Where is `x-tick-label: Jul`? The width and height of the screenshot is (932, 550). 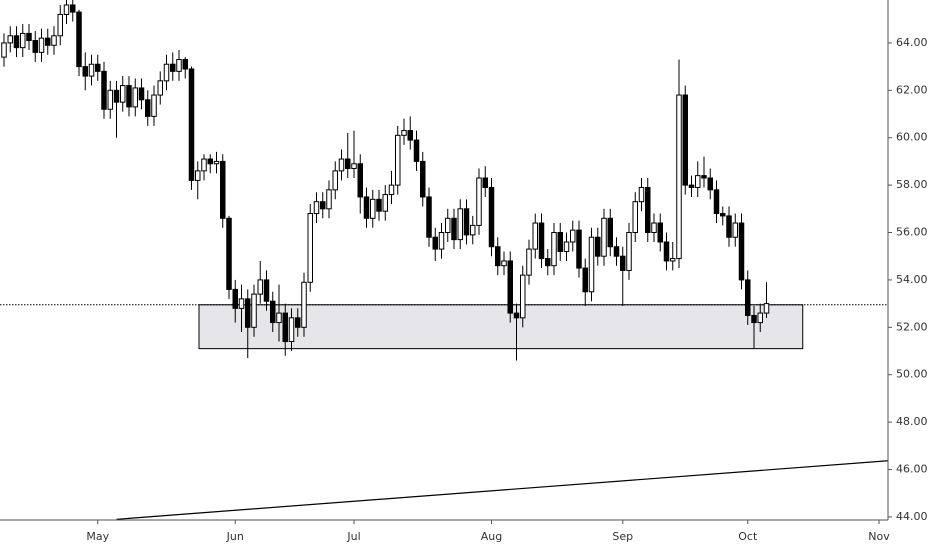
x-tick-label: Jul is located at coordinates (353, 536).